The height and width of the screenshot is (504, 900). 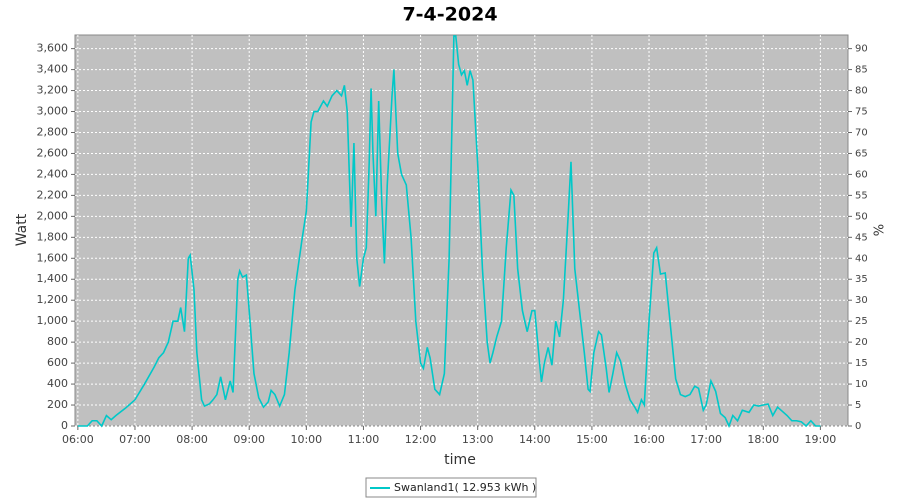 What do you see at coordinates (858, 426) in the screenshot?
I see `y2-tick-label: 0` at bounding box center [858, 426].